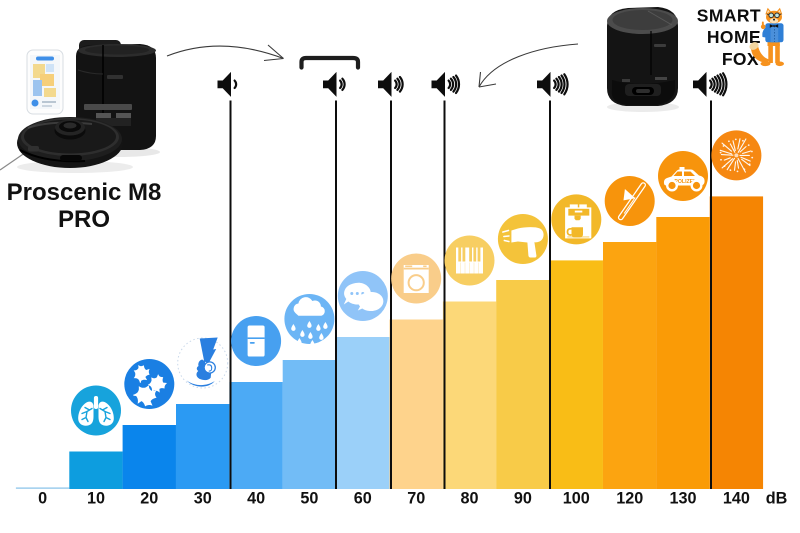 The image size is (800, 533). Describe the element at coordinates (576, 499) in the screenshot. I see `svg-text: 100` at that location.